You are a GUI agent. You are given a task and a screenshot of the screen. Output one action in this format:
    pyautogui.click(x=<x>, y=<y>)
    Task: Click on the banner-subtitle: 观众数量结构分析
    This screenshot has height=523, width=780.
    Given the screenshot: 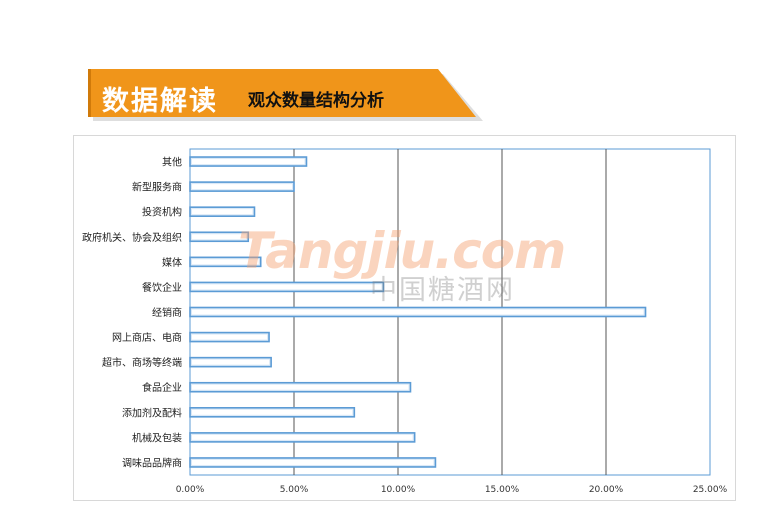 What is the action you would take?
    pyautogui.click(x=316, y=101)
    